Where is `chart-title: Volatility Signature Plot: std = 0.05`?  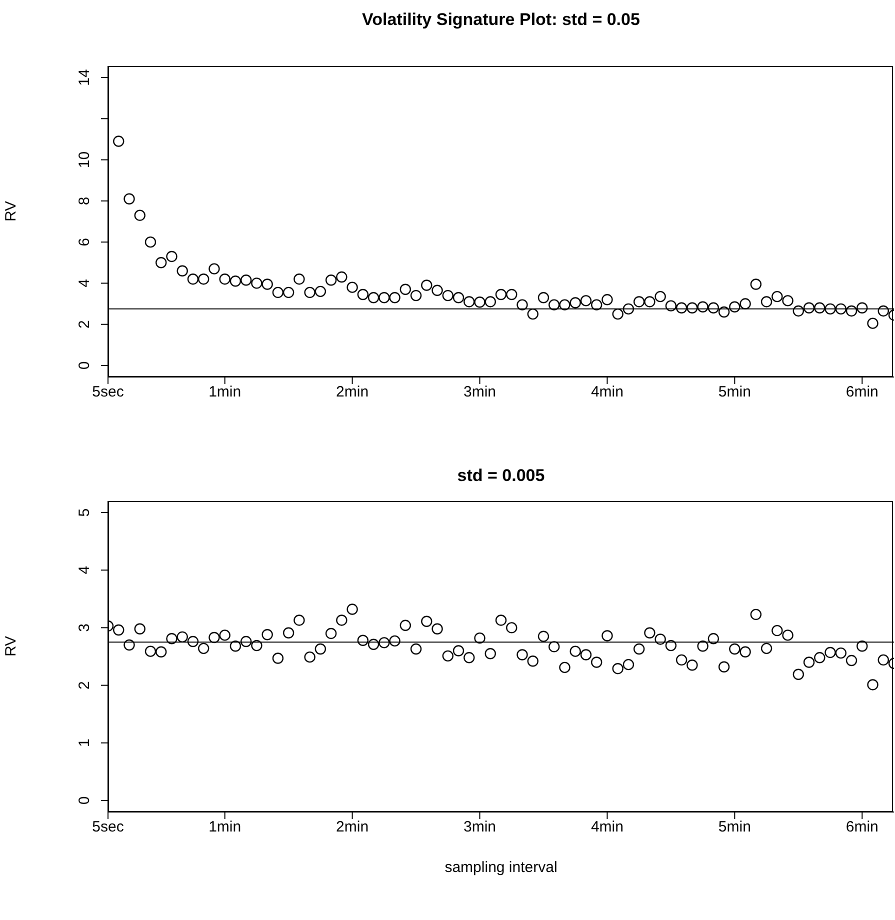 chart-title: Volatility Signature Plot: std = 0.05 is located at coordinates (501, 20).